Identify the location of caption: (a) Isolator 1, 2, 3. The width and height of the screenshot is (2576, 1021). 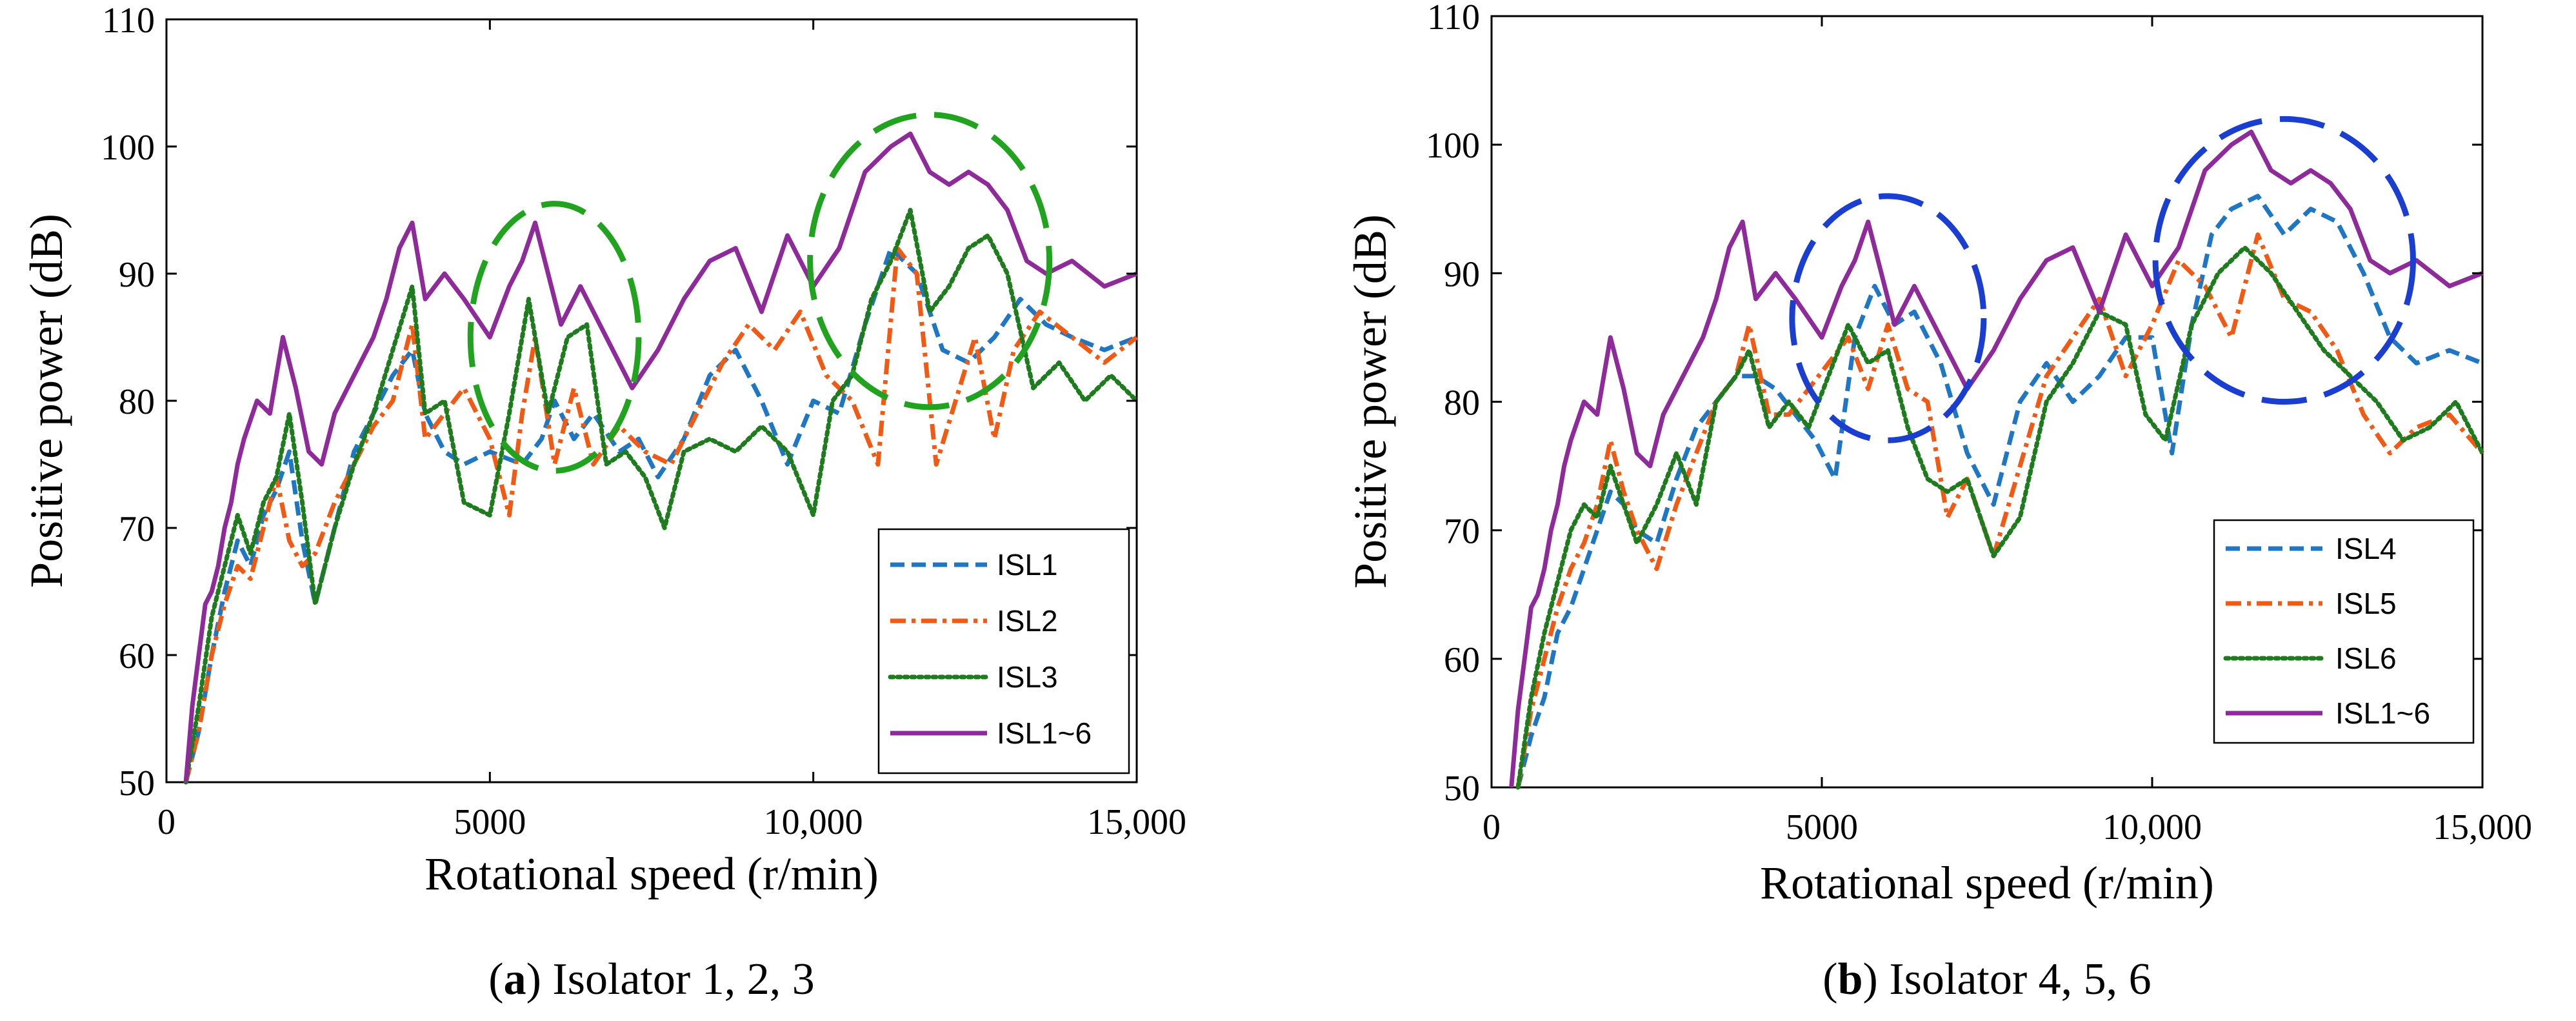
(651, 980).